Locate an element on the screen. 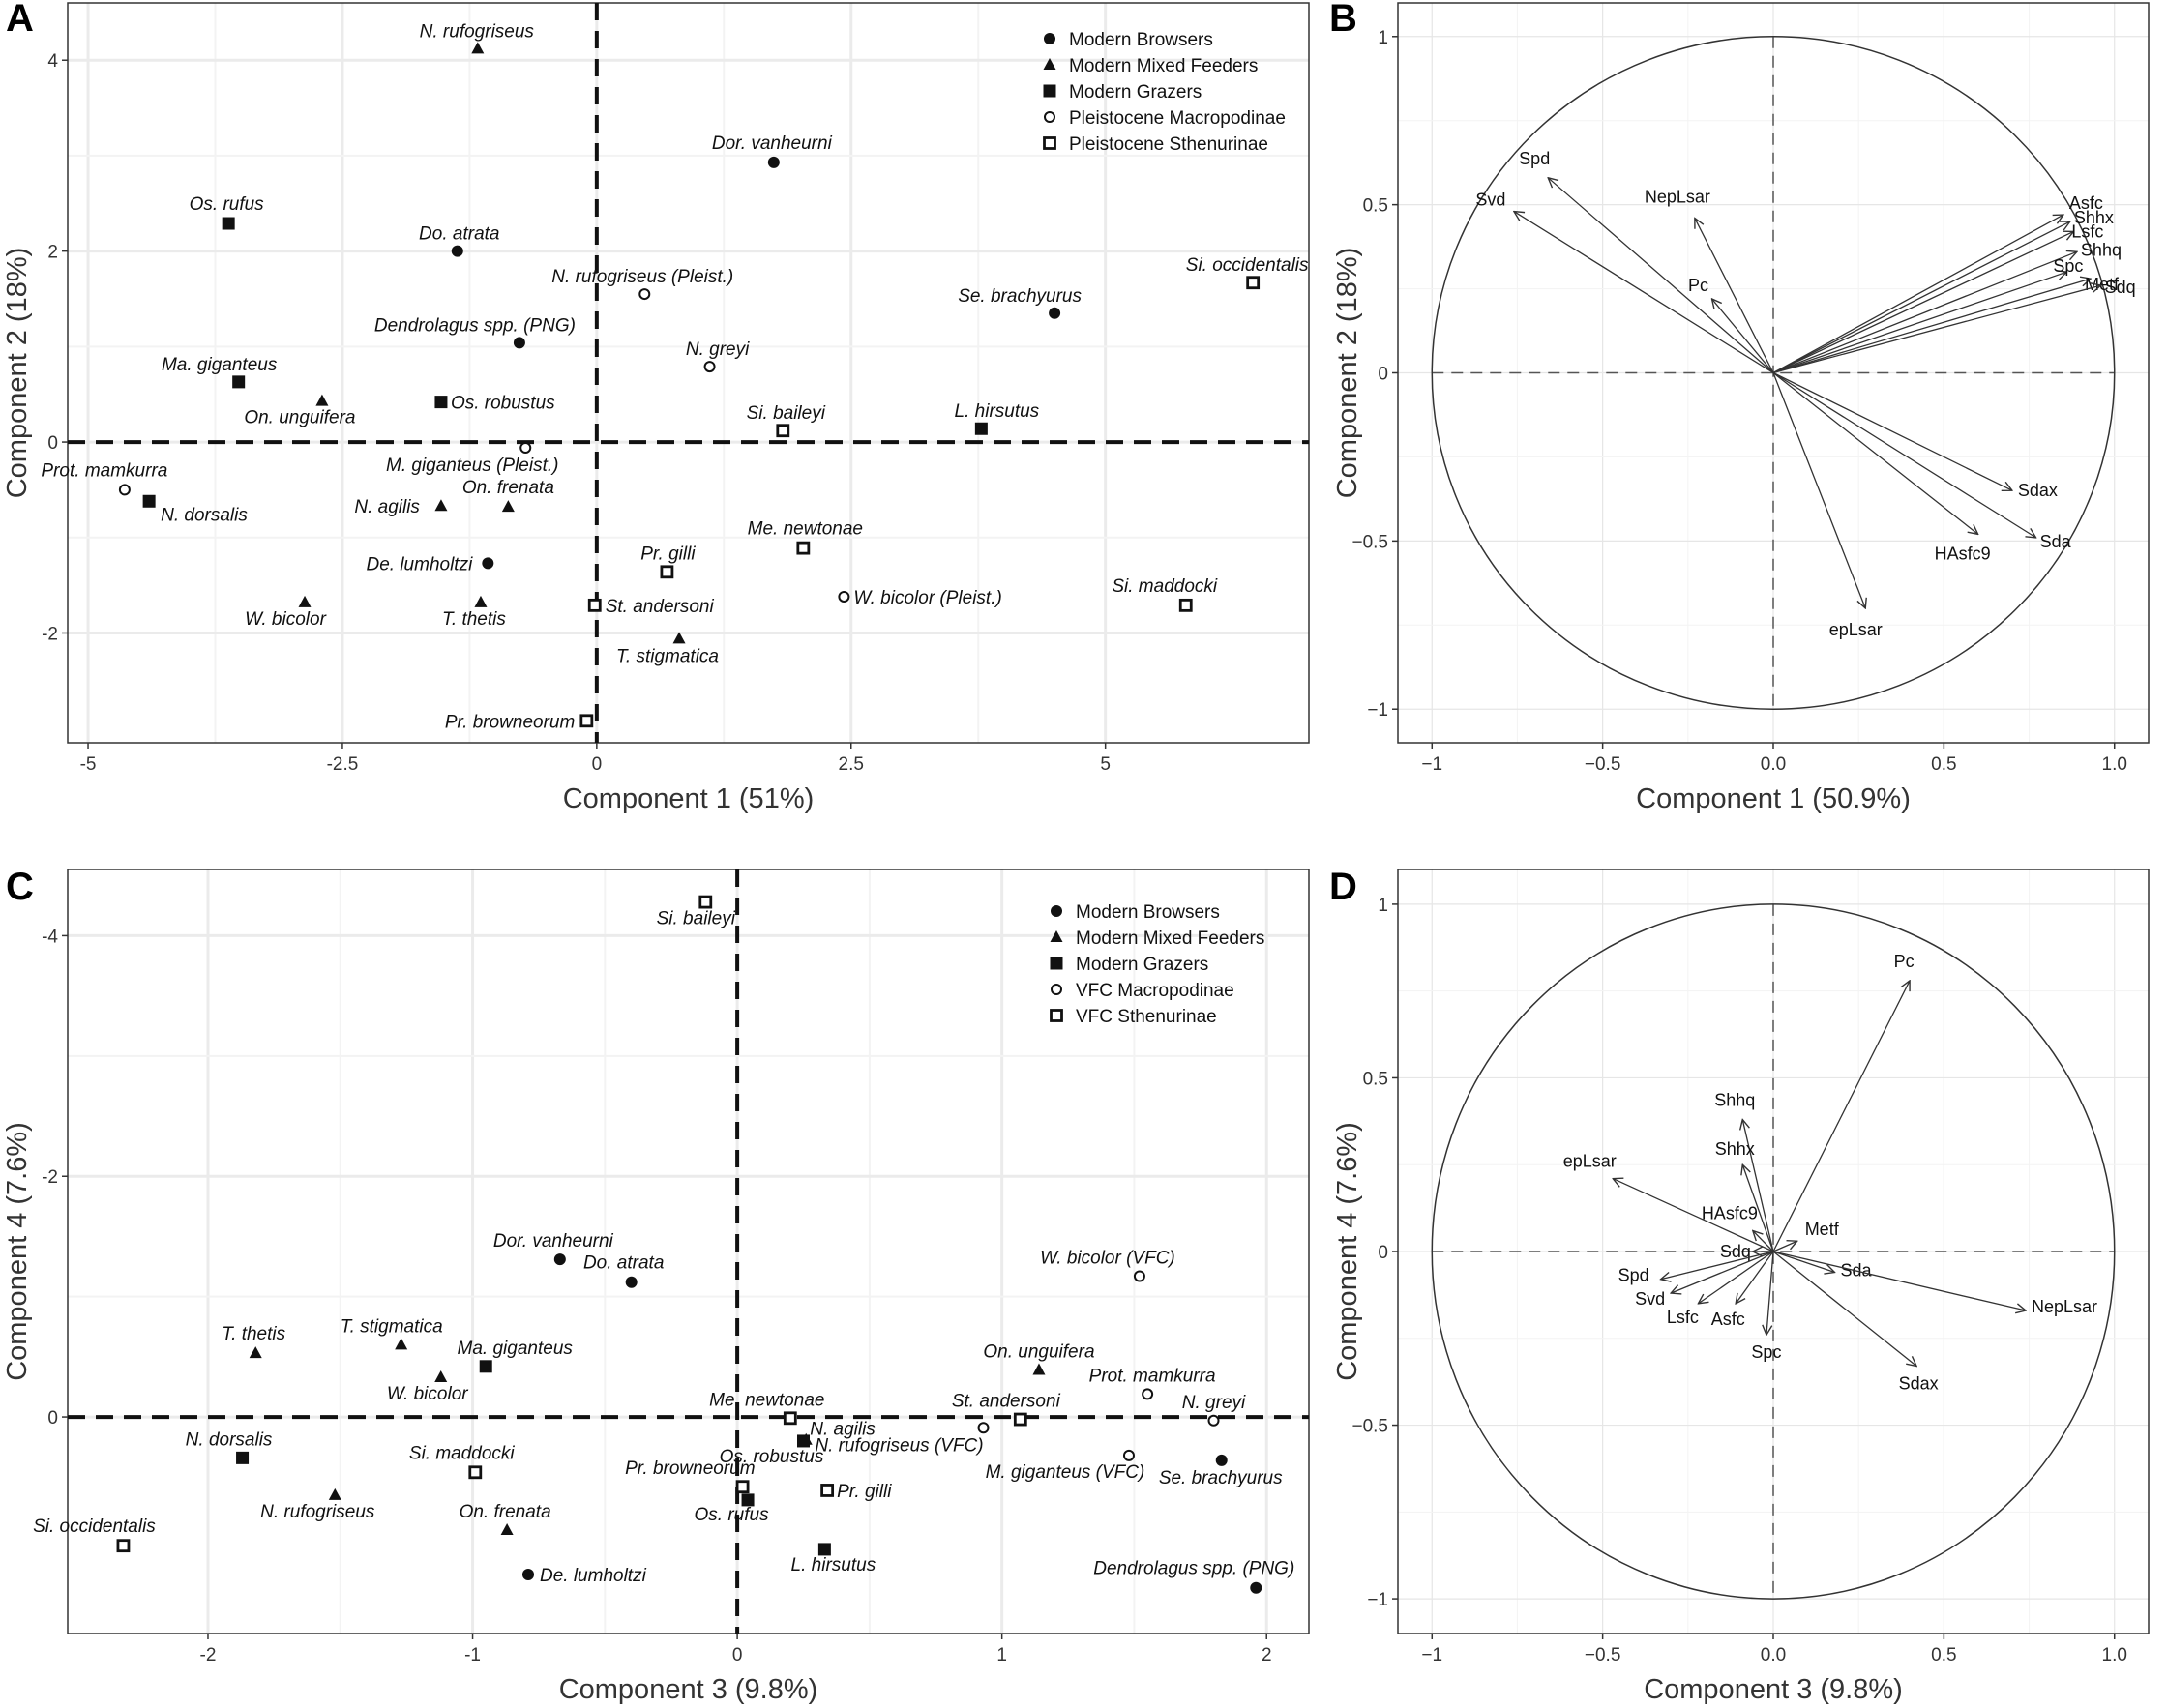 The height and width of the screenshot is (1708, 2167). data-point-si-maddocki is located at coordinates (1185, 605).